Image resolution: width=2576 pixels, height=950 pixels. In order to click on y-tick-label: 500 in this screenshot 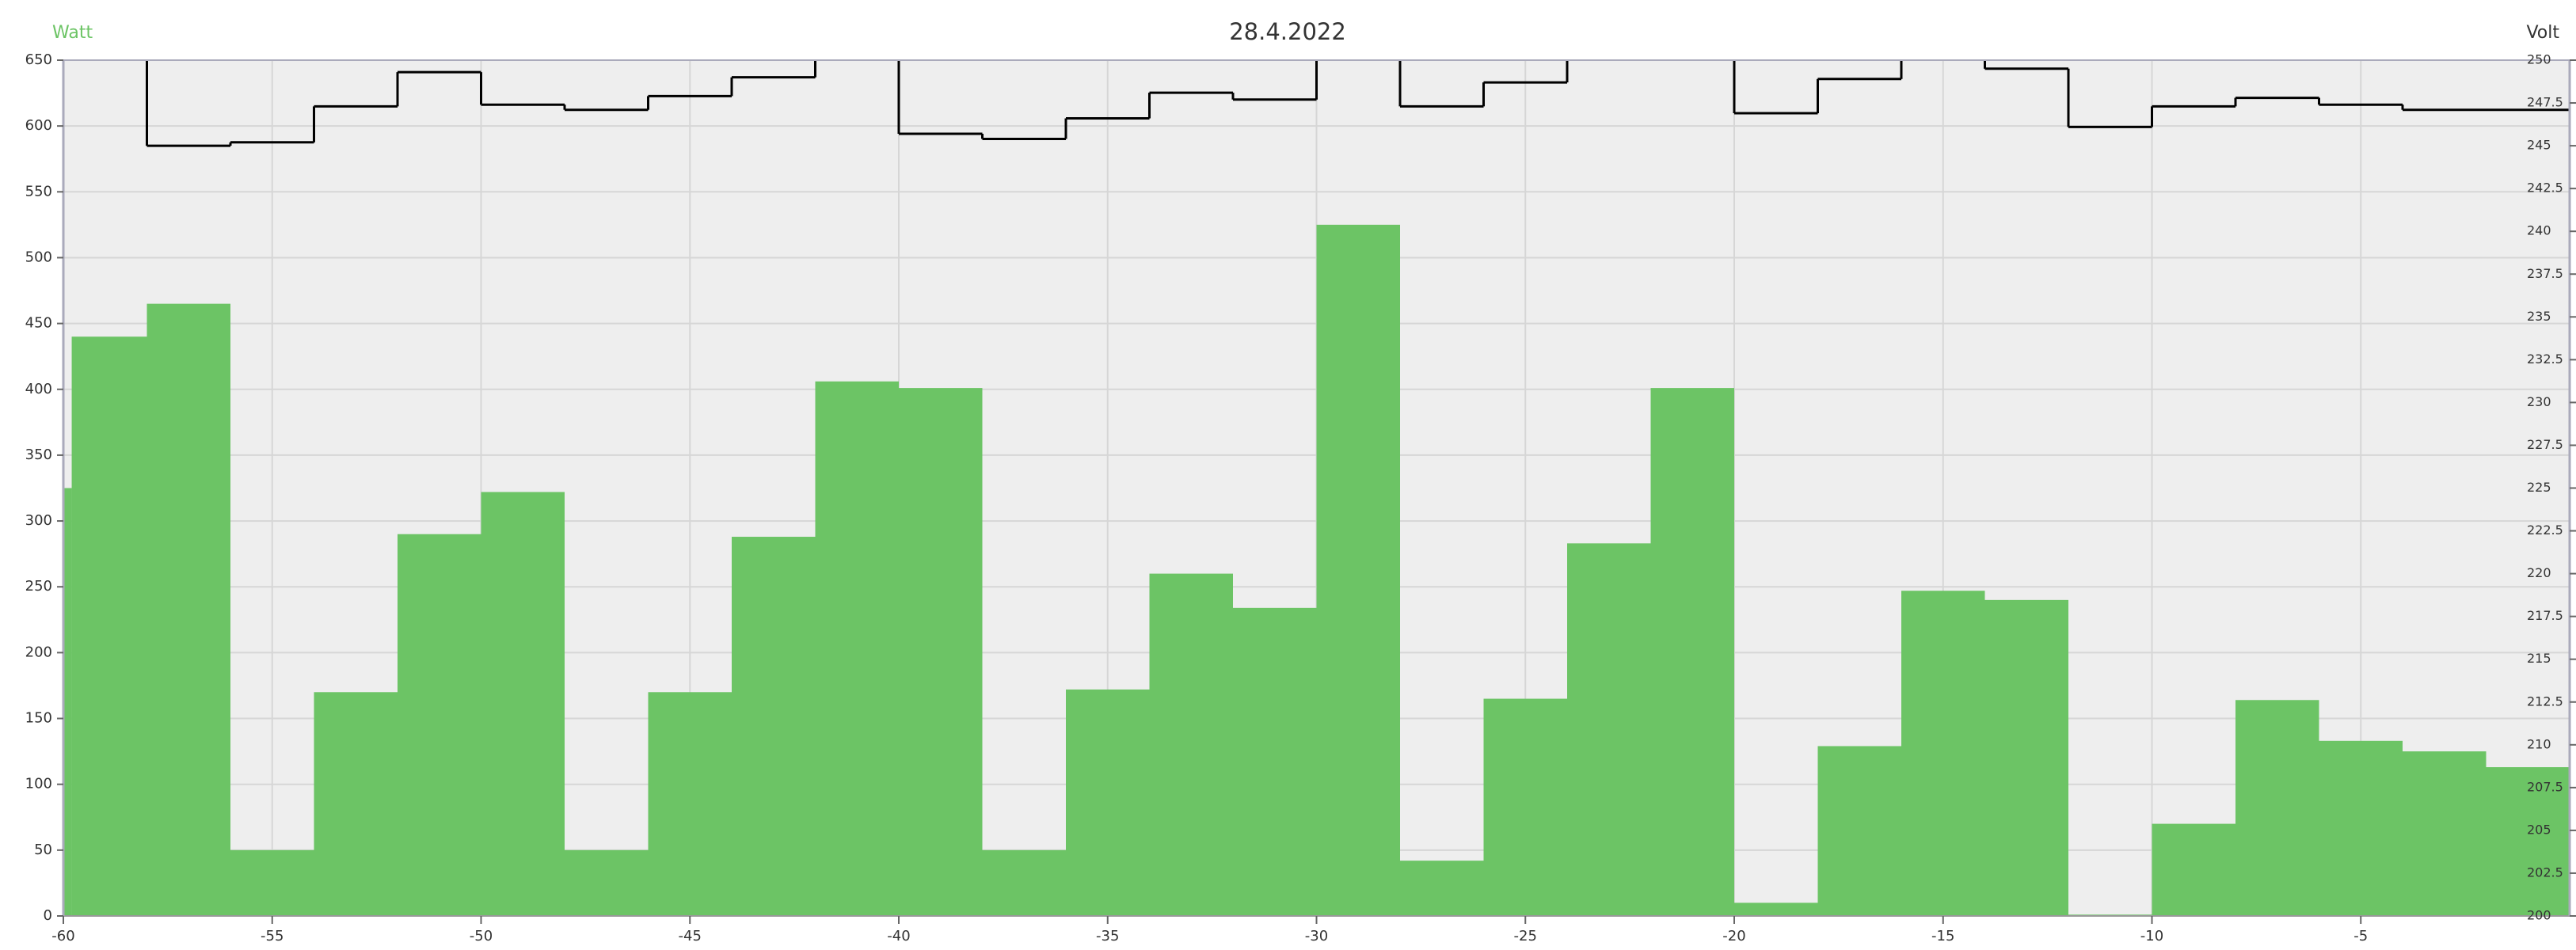, I will do `click(38, 257)`.